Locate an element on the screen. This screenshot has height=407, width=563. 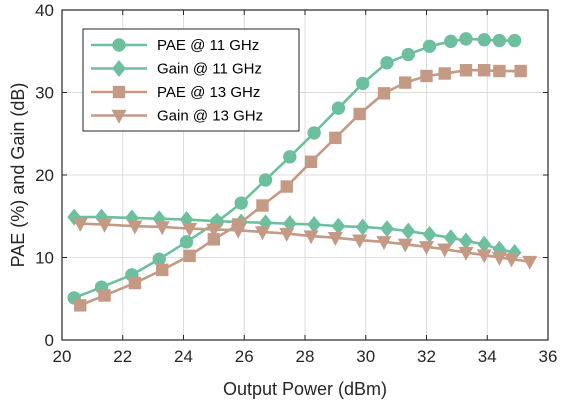
legend-label: Gain @ 13 GHz is located at coordinates (210, 116).